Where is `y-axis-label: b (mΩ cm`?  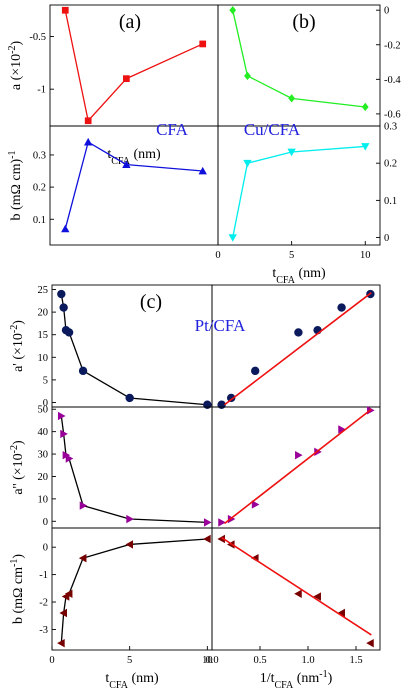
y-axis-label: b (mΩ cm is located at coordinates (18, 595).